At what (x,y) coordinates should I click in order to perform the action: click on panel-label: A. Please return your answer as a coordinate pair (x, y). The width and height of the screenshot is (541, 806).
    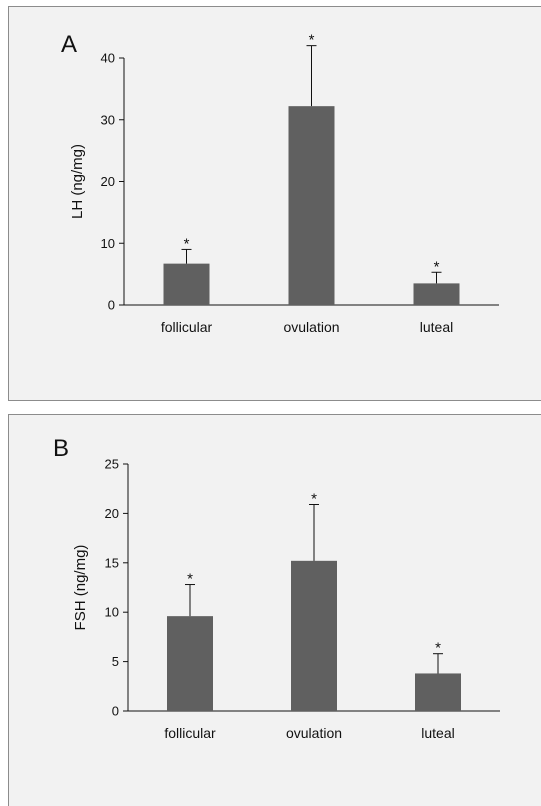
    Looking at the image, I should click on (69, 44).